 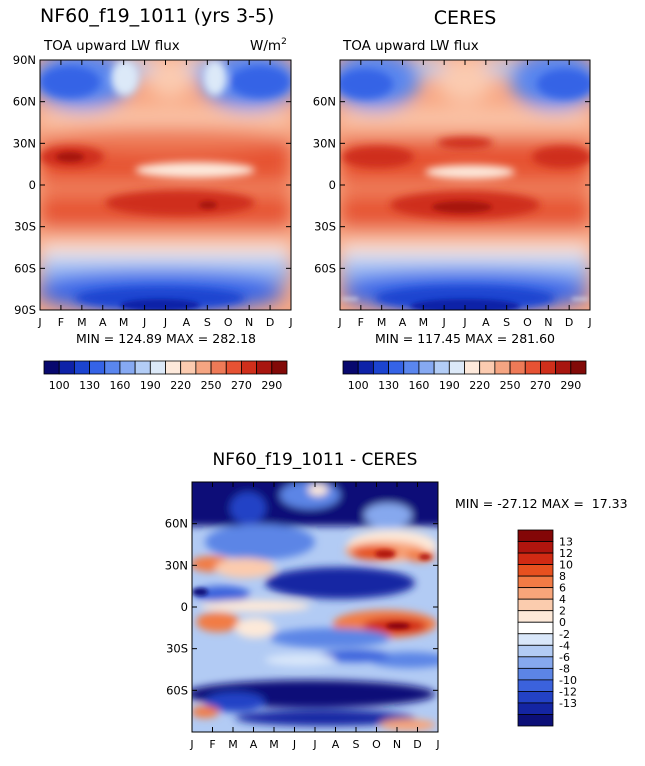 What do you see at coordinates (315, 460) in the screenshot?
I see `panel3-title: NF60_f19_1011 - CERES` at bounding box center [315, 460].